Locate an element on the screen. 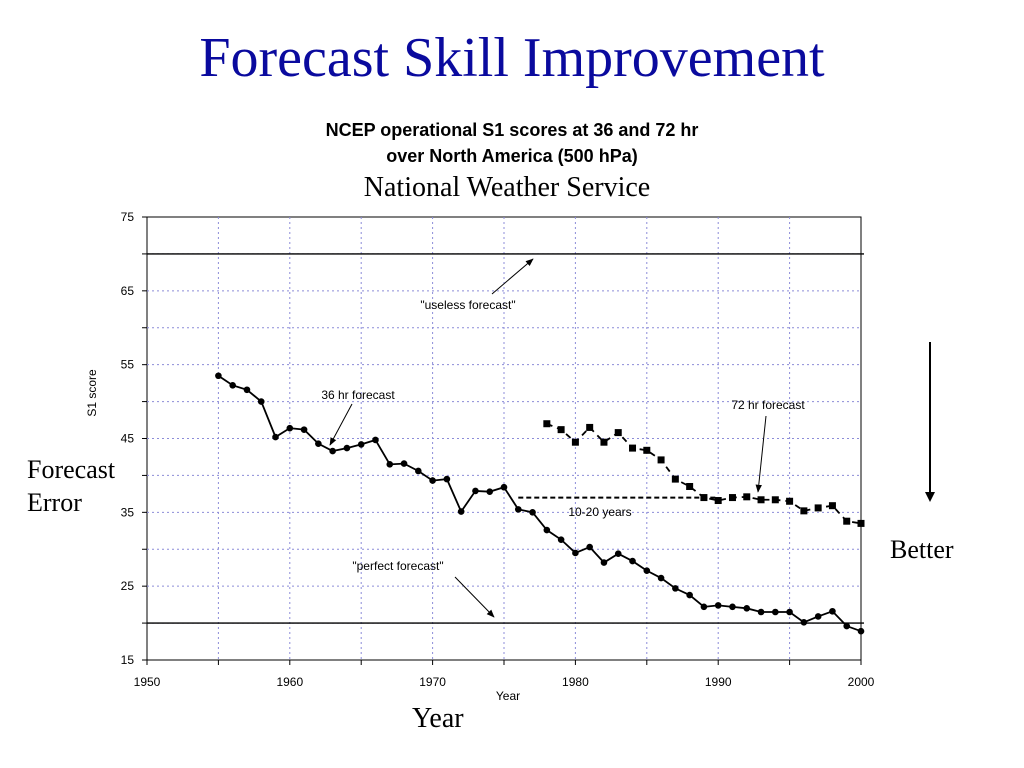 The image size is (1024, 768). slide-title: Forecast Skill Improvement is located at coordinates (512, 58).